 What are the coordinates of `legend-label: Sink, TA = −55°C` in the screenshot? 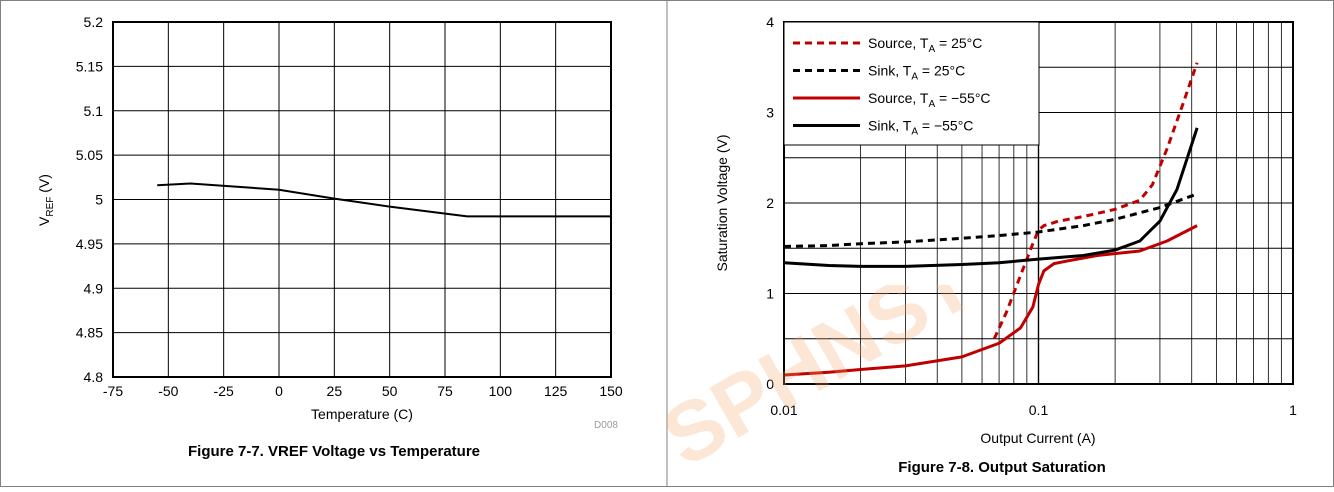 It's located at (920, 128).